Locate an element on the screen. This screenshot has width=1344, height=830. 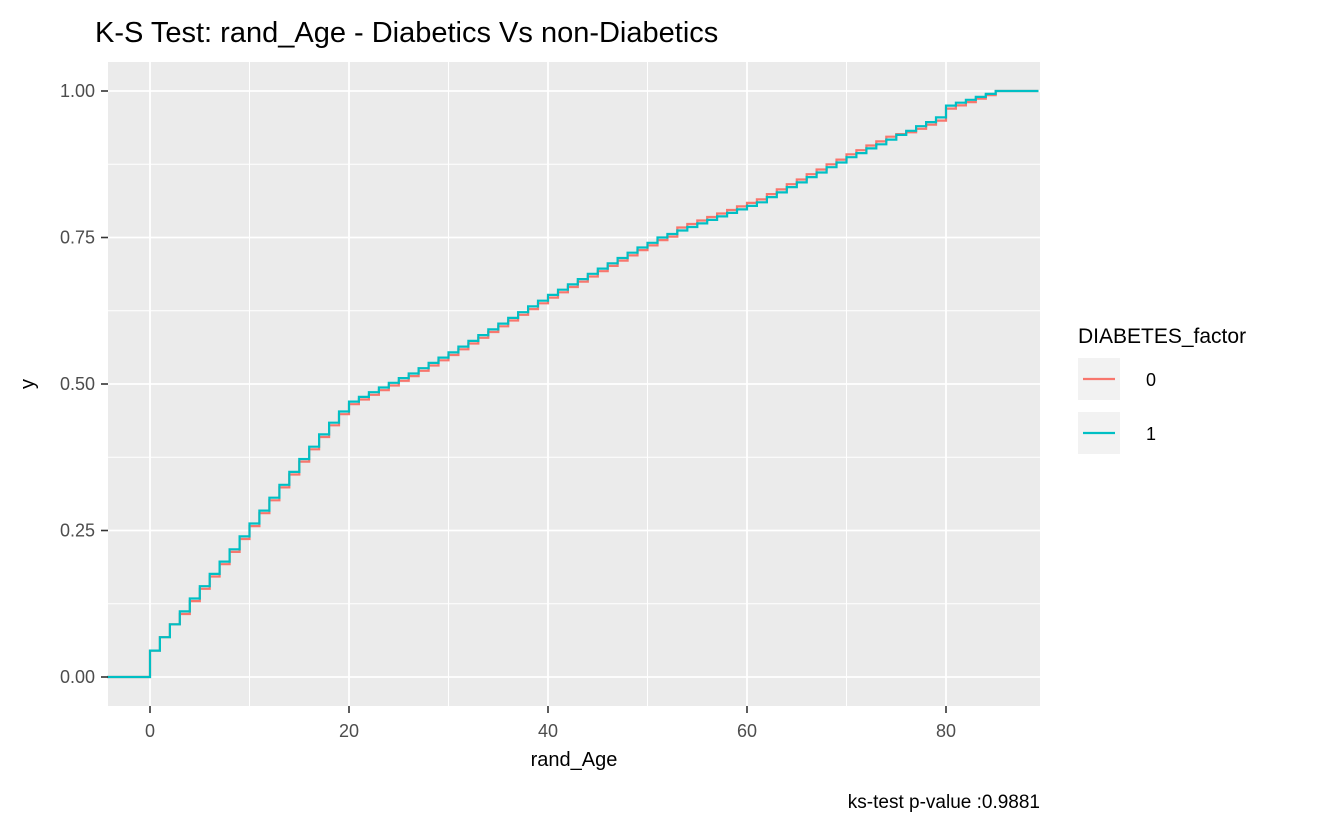
y-tick-label: 0.50 is located at coordinates (77, 384).